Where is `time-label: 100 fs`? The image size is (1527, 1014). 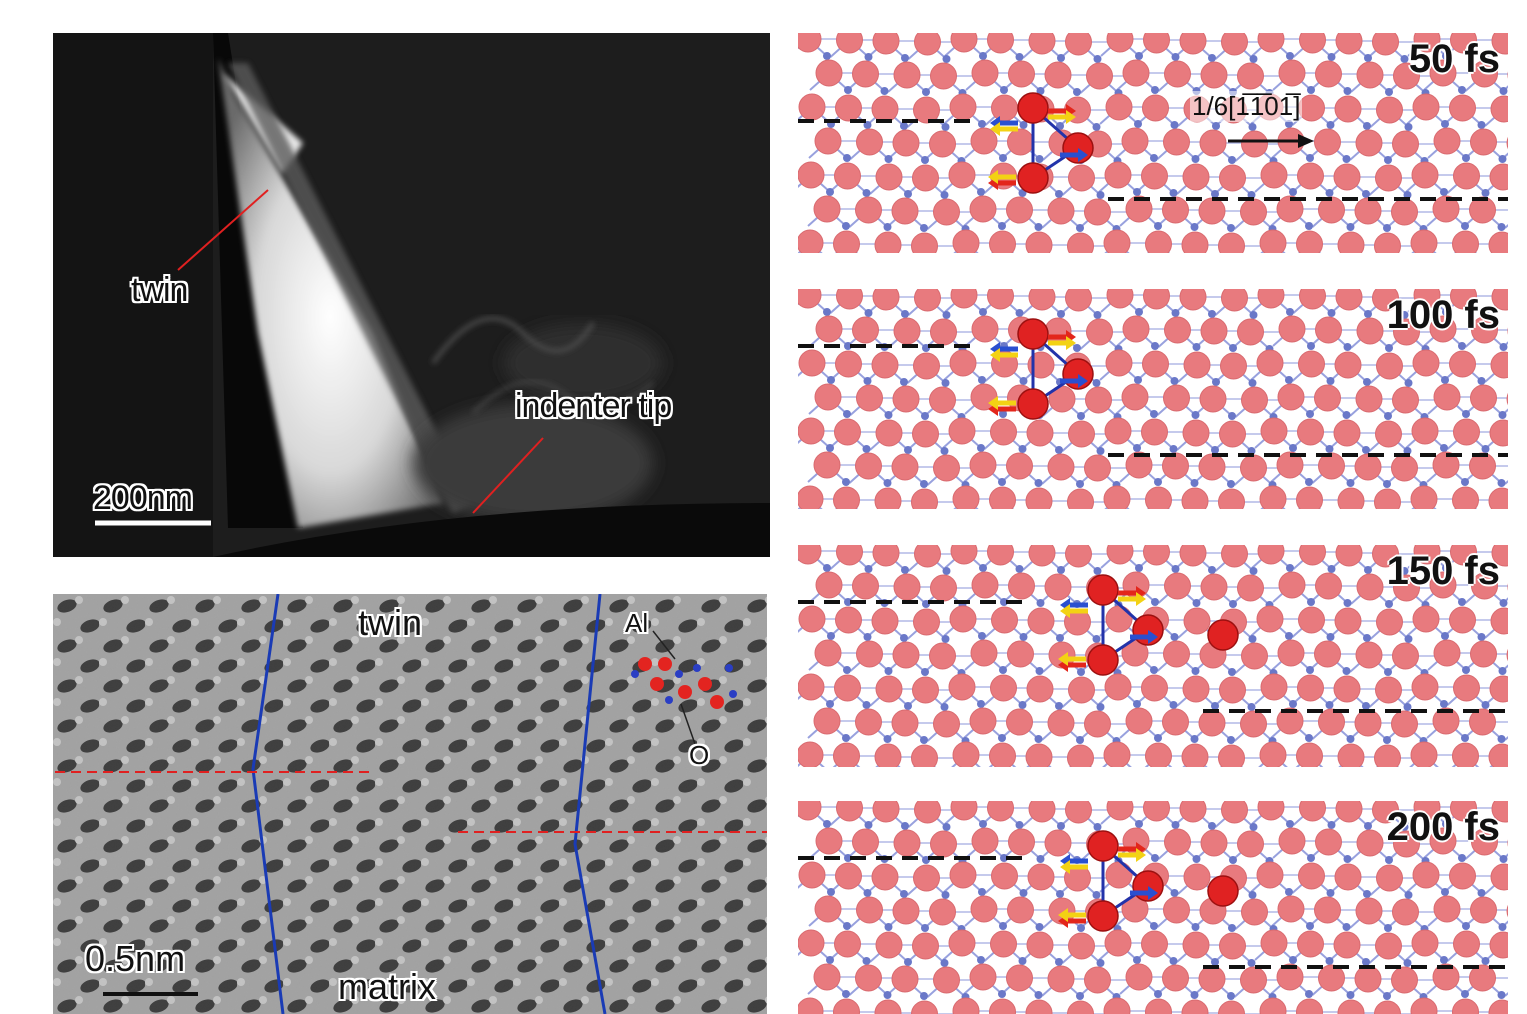 time-label: 100 fs is located at coordinates (1443, 315).